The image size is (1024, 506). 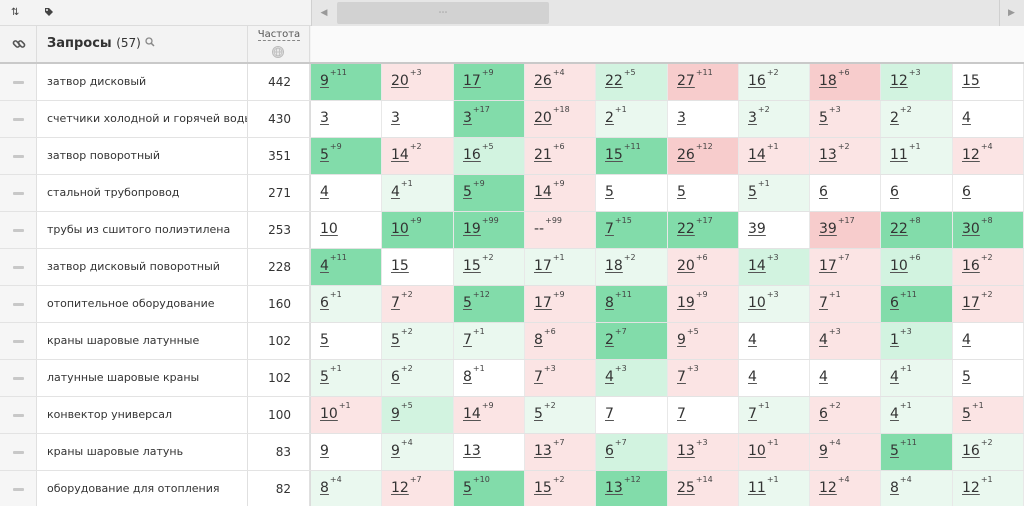 What do you see at coordinates (560, 119) in the screenshot?
I see `position-cell: 20+18` at bounding box center [560, 119].